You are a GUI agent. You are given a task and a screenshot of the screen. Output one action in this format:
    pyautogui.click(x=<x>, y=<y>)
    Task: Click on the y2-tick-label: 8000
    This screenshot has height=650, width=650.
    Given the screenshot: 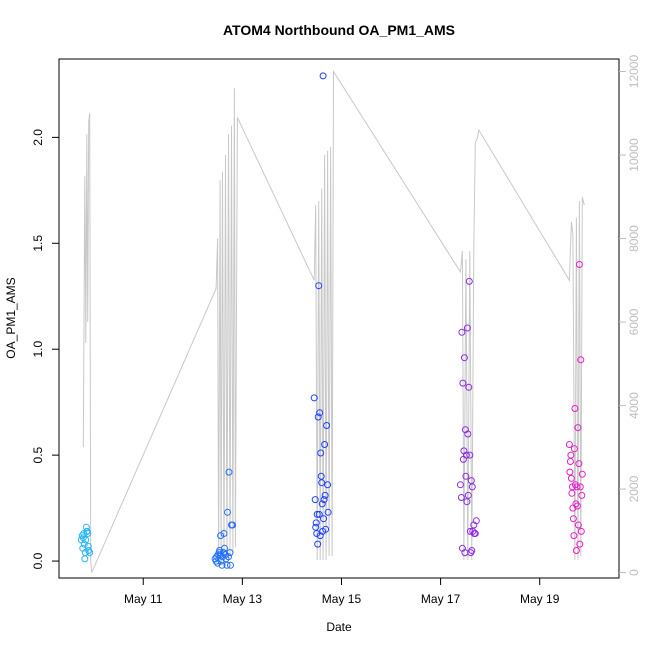 What is the action you would take?
    pyautogui.click(x=634, y=238)
    